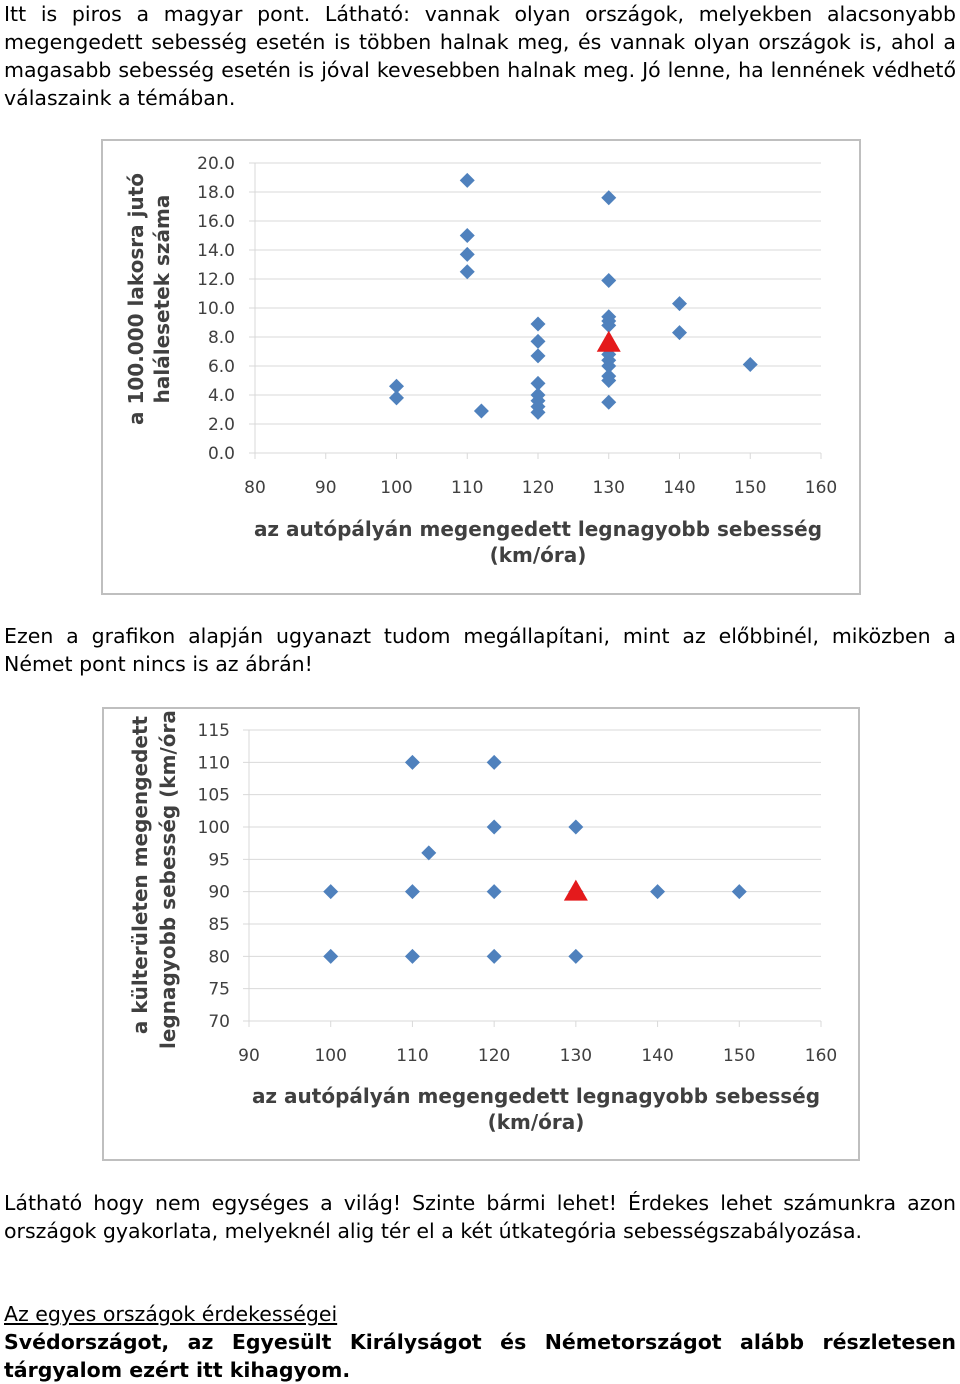 This screenshot has height=1384, width=960. I want to click on y-tick-label: 85, so click(219, 925).